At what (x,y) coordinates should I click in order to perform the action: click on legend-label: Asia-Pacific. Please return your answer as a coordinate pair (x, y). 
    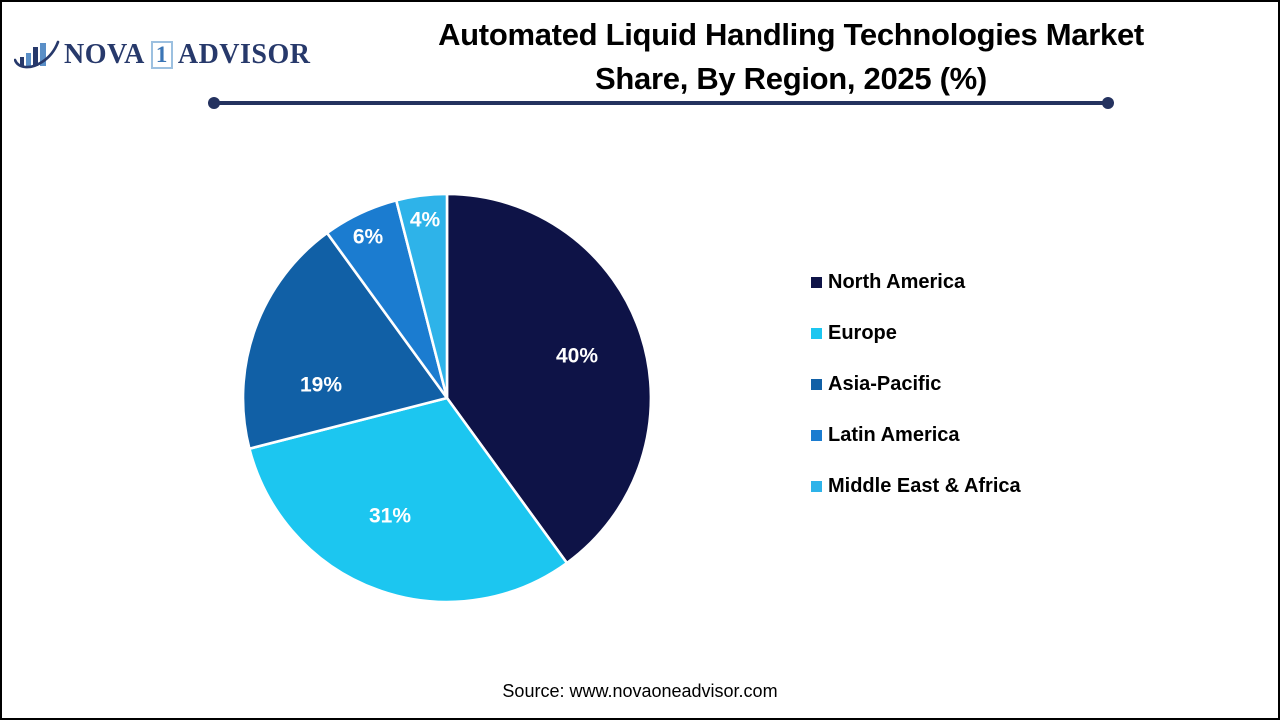
    Looking at the image, I should click on (885, 384).